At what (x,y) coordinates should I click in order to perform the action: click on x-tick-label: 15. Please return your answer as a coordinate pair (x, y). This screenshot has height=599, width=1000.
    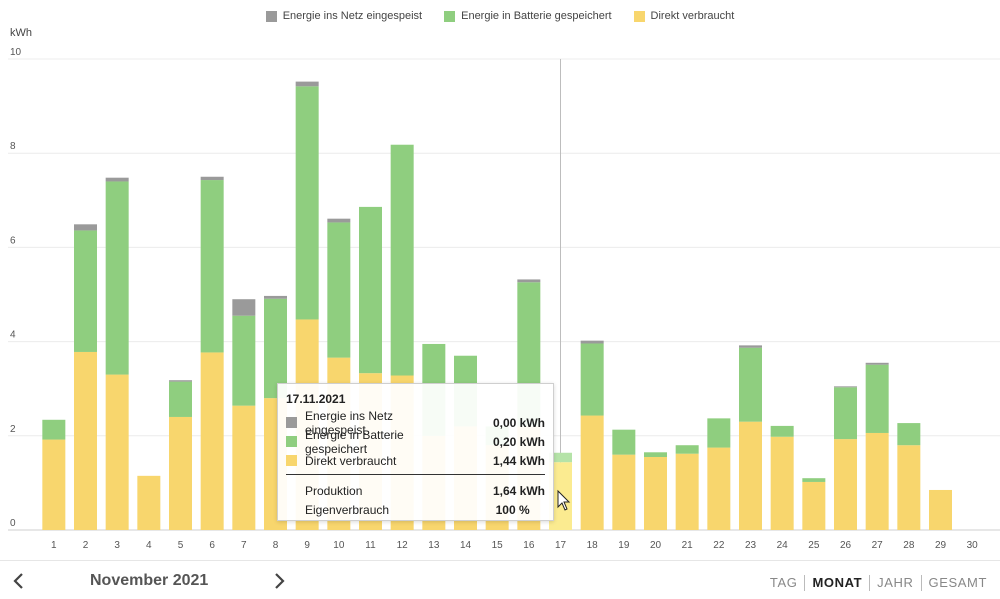
    Looking at the image, I should click on (498, 545).